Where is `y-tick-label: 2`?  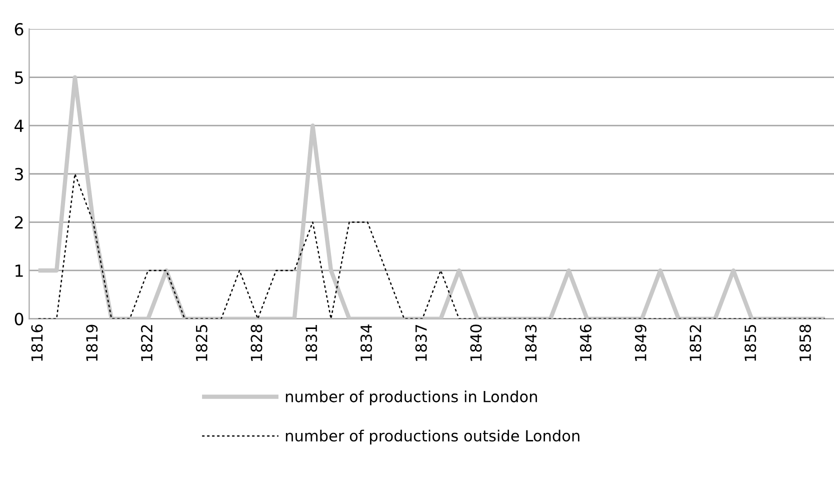
y-tick-label: 2 is located at coordinates (18, 222).